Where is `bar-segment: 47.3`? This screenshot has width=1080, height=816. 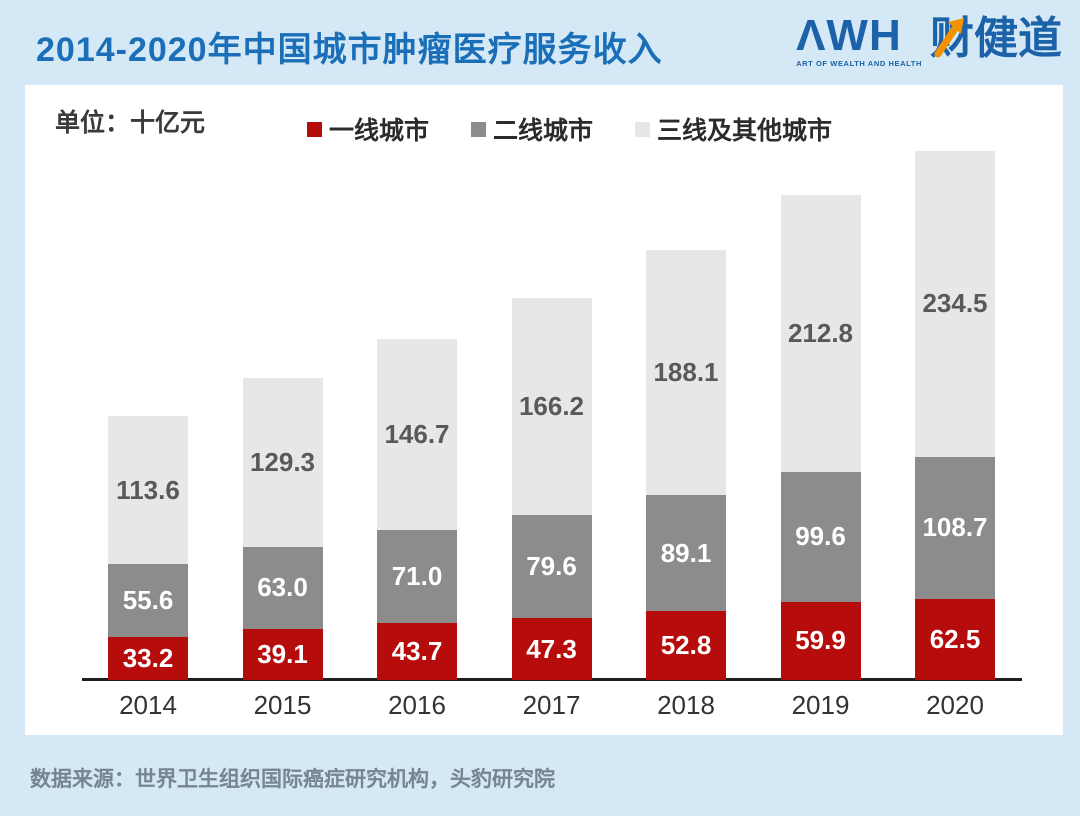 bar-segment: 47.3 is located at coordinates (551, 649).